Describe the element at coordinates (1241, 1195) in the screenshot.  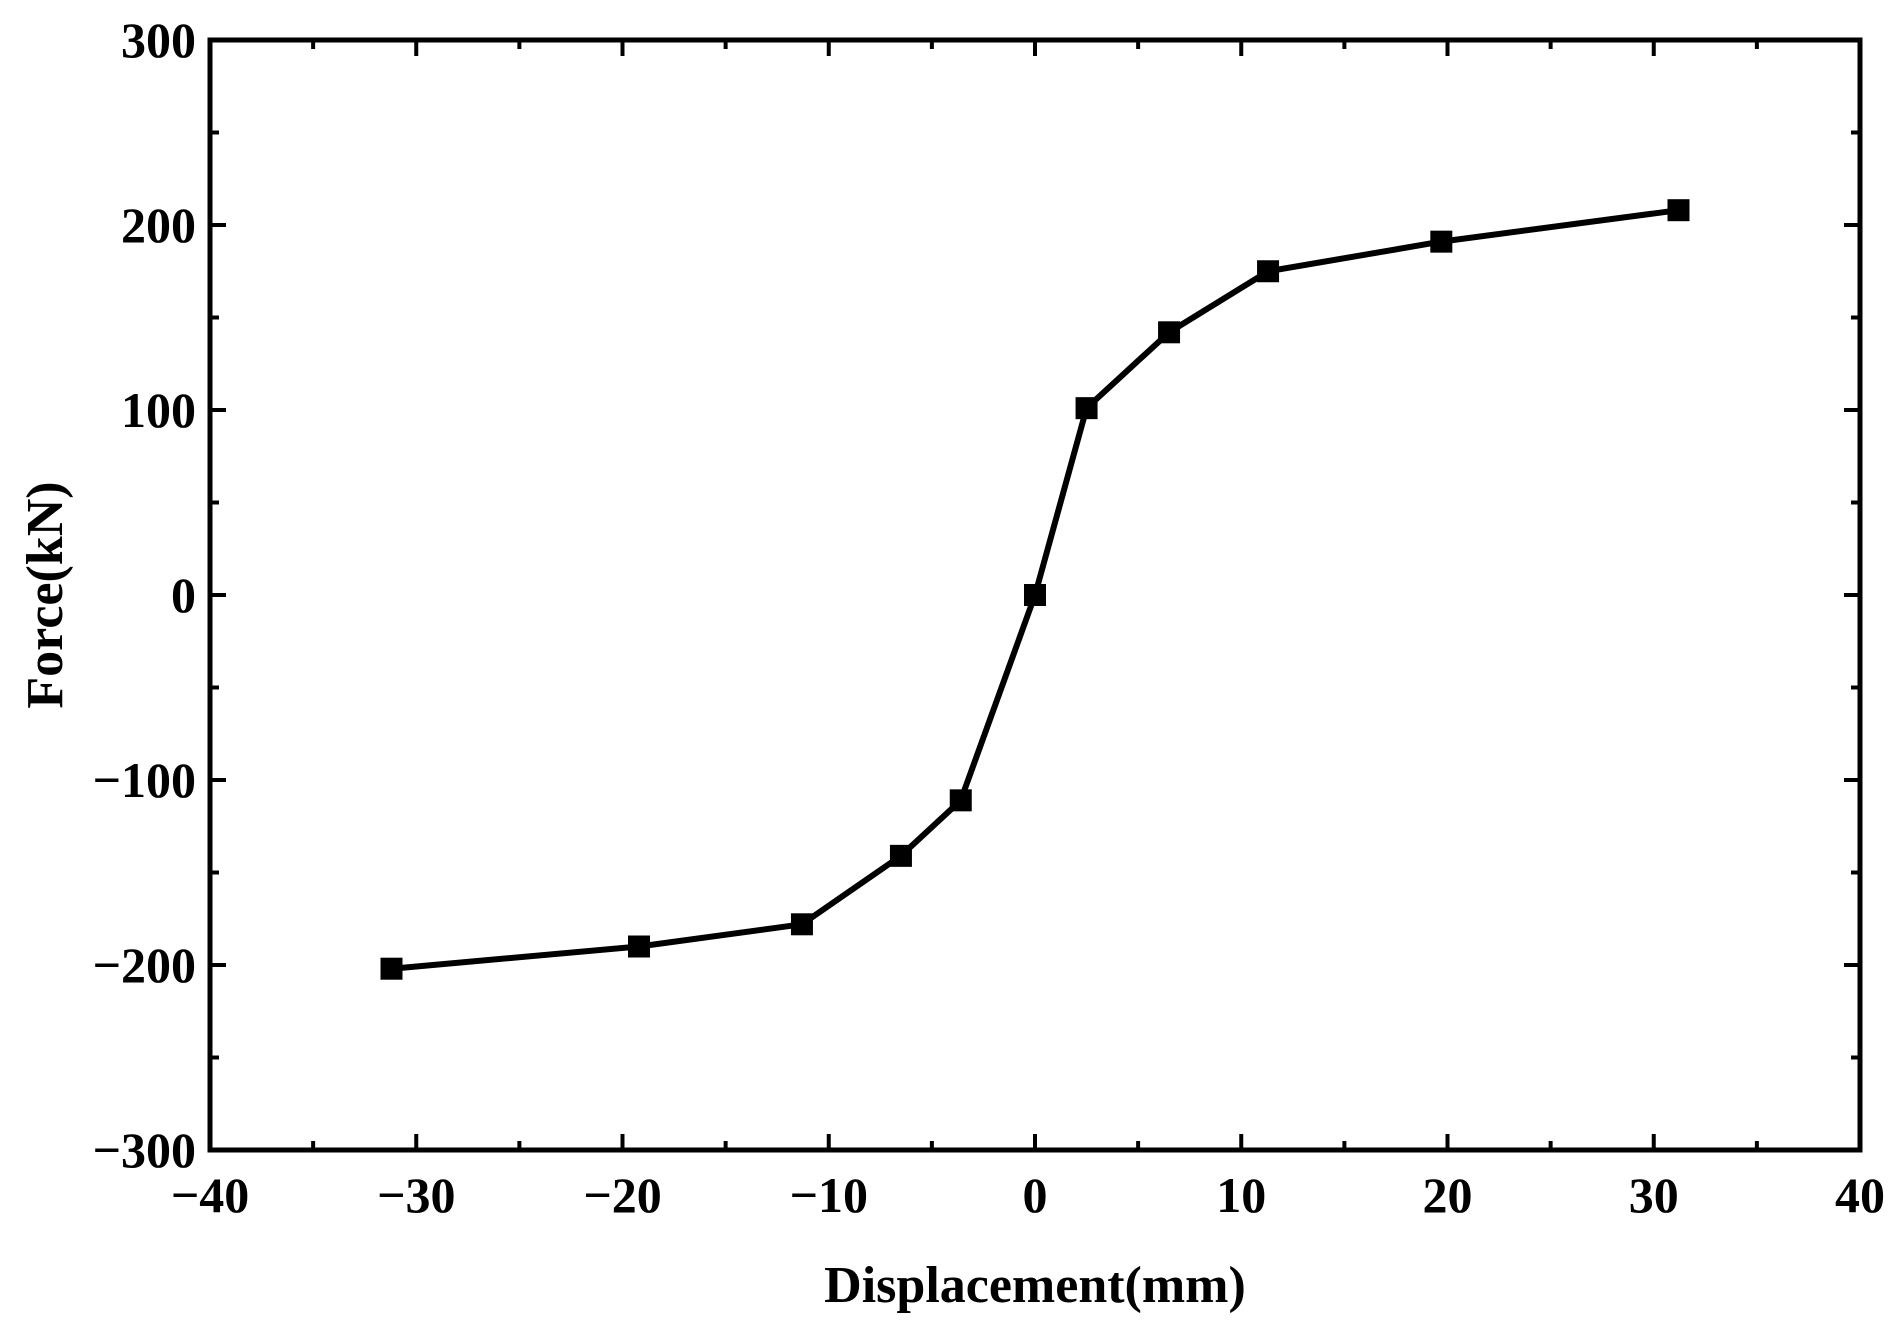
I see `x-tick-label: 10` at that location.